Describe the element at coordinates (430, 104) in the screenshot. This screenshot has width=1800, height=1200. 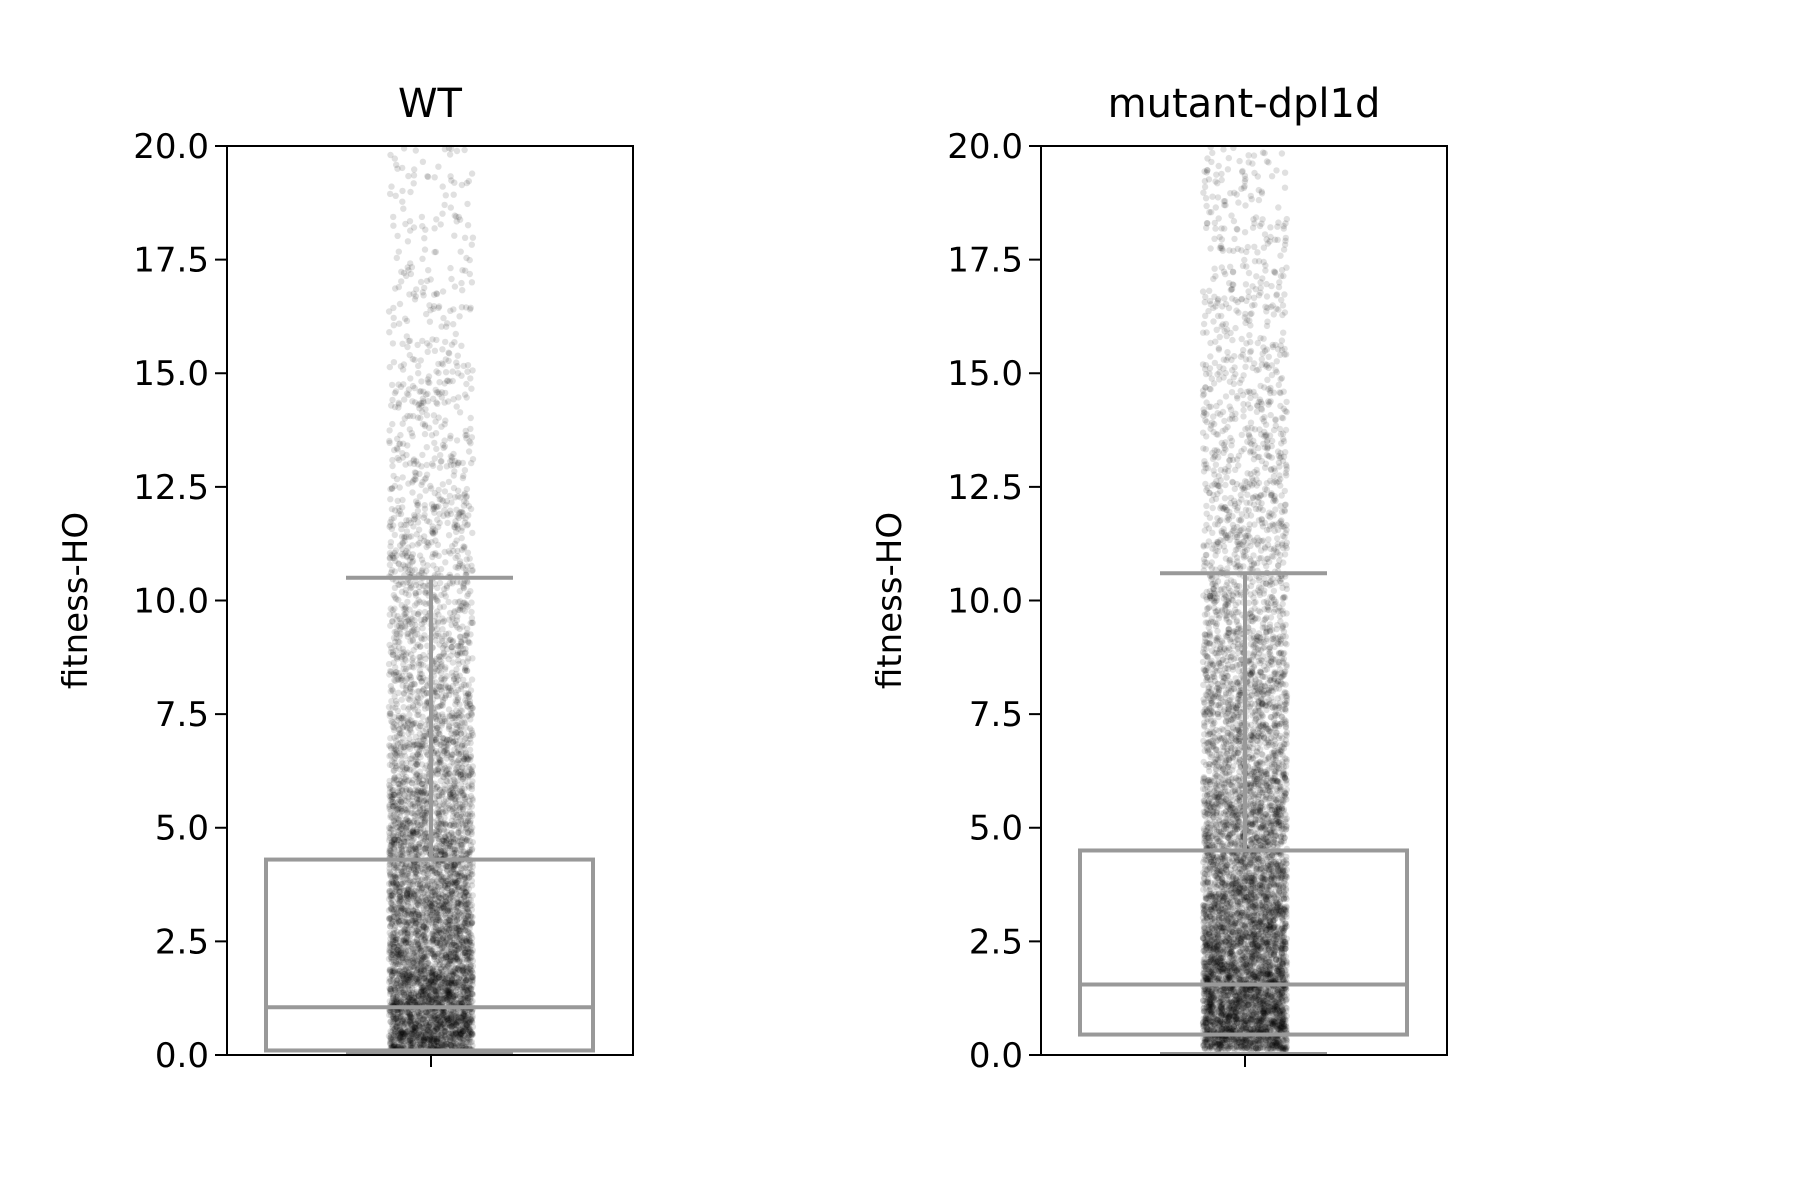
I see `panel-title: WT` at that location.